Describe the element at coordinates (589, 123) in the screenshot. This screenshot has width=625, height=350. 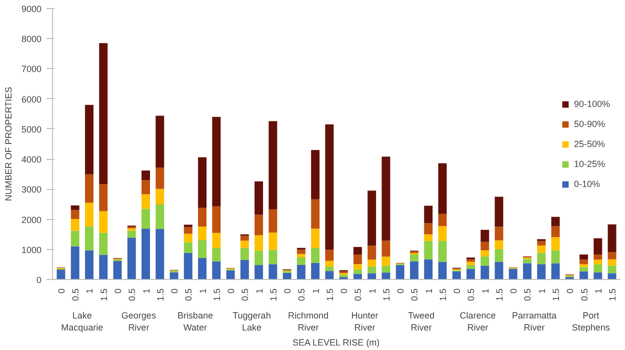
I see `legend-label: 50-90%` at that location.